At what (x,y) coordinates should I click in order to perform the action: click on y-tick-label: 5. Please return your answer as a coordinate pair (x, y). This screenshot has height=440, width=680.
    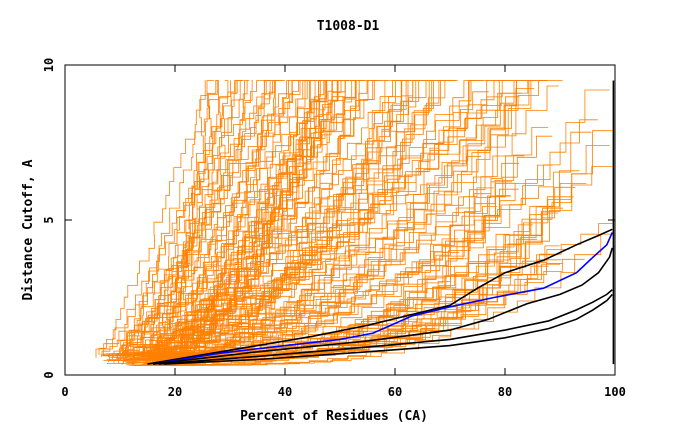
    Looking at the image, I should click on (49, 219).